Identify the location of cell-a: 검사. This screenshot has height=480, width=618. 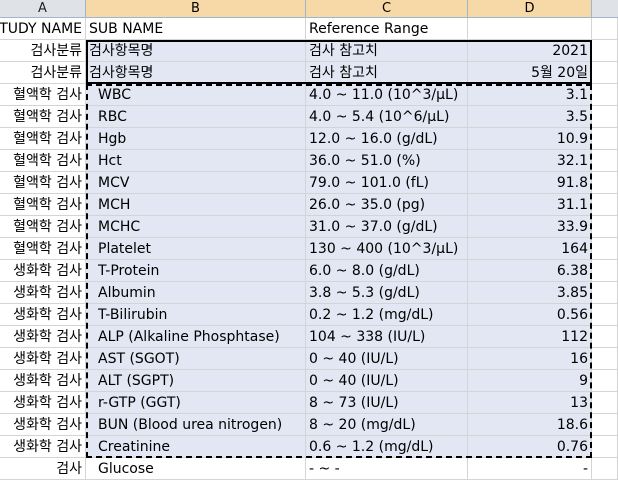
(43, 469).